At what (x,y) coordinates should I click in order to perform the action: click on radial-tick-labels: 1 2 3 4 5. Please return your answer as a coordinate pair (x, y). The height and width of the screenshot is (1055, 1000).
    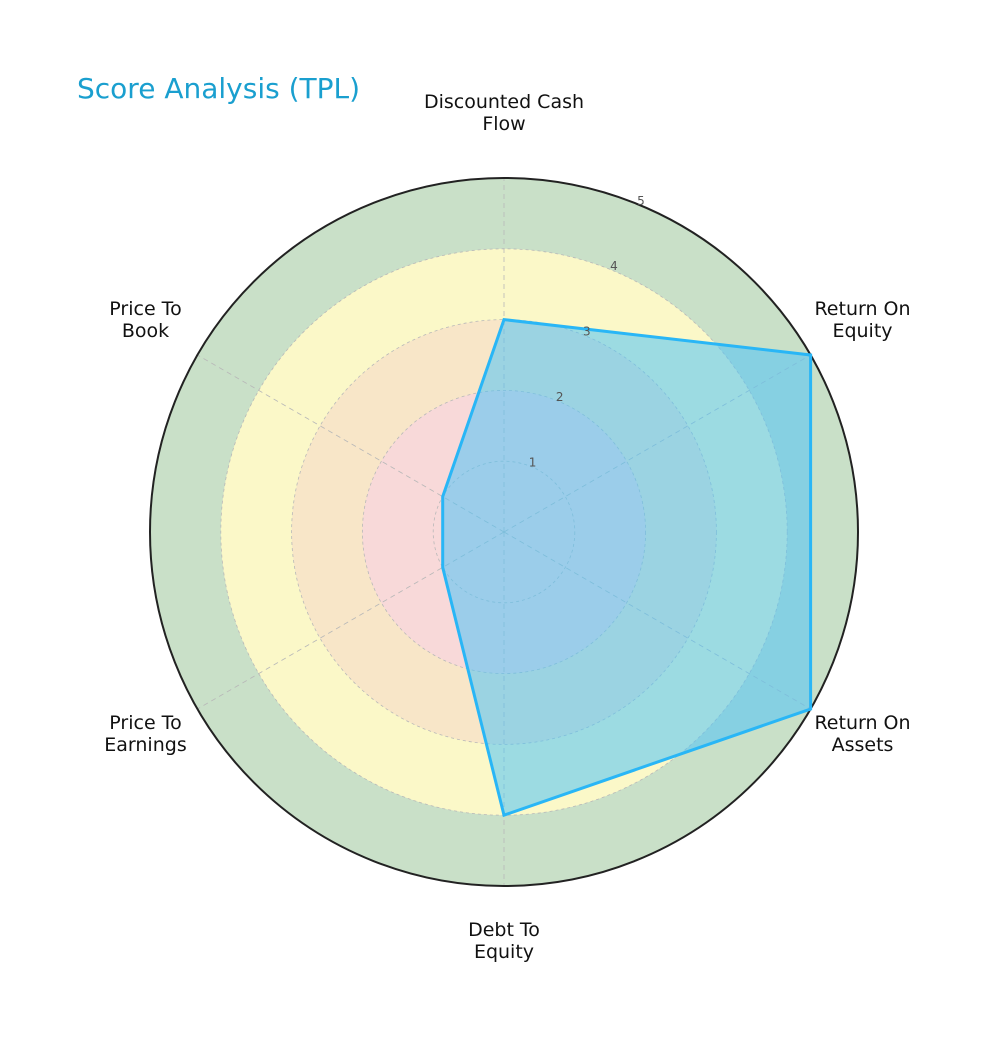
    Looking at the image, I should click on (587, 332).